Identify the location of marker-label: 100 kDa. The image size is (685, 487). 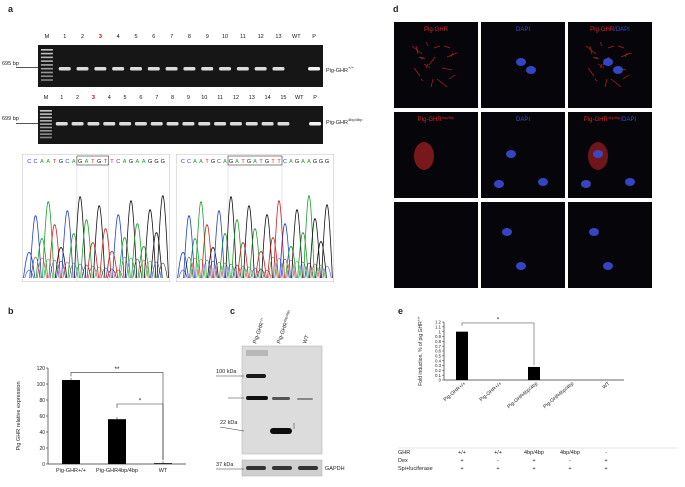
(226, 372).